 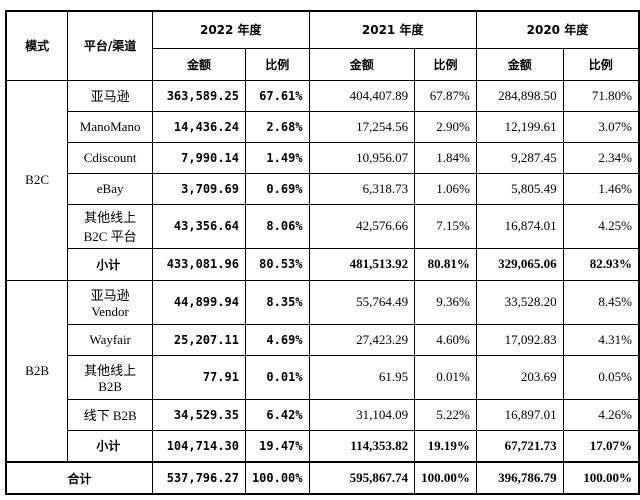 What do you see at coordinates (519, 478) in the screenshot?
I see `amount-cell: 396,786.79` at bounding box center [519, 478].